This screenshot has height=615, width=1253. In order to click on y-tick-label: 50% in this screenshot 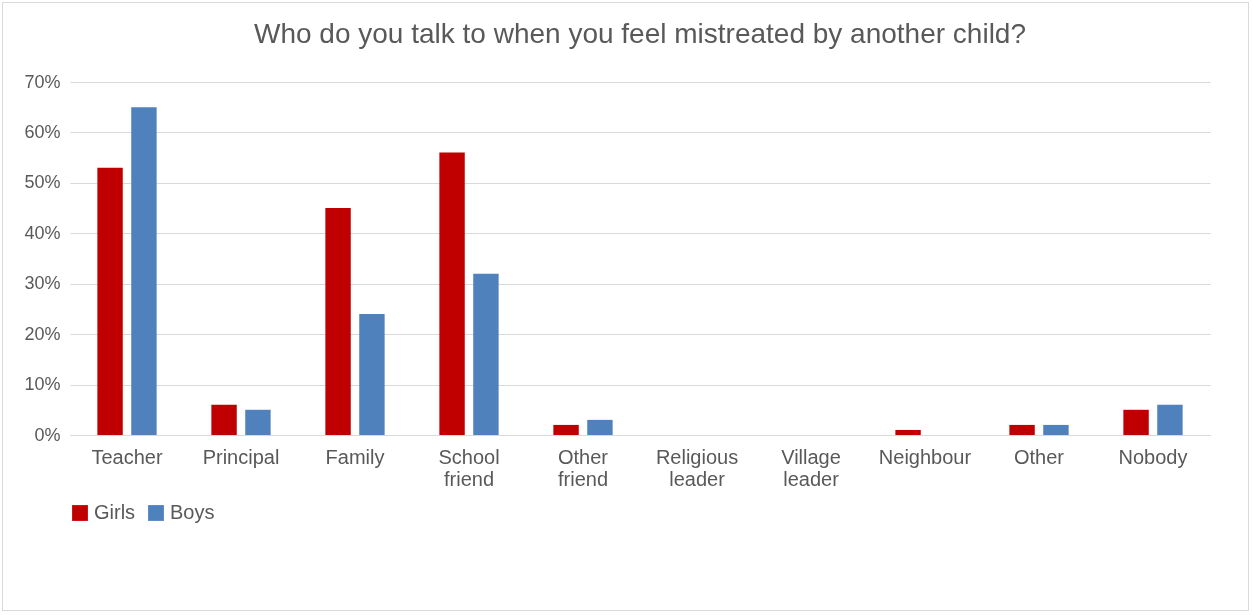, I will do `click(42, 182)`.